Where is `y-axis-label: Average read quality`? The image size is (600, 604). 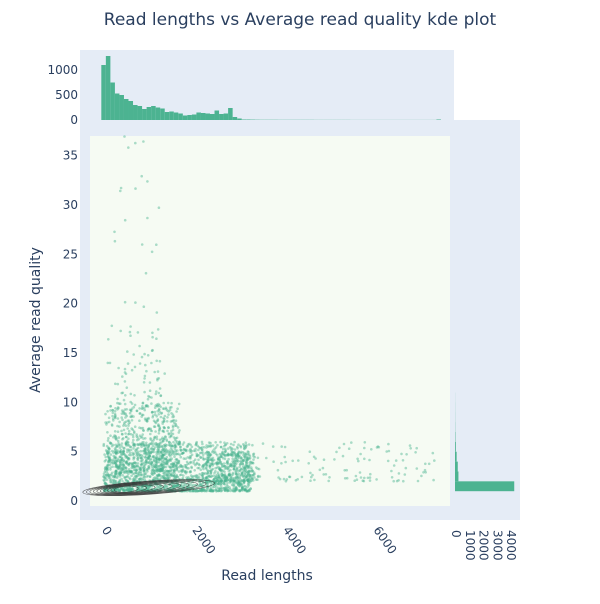 y-axis-label: Average read quality is located at coordinates (36, 320).